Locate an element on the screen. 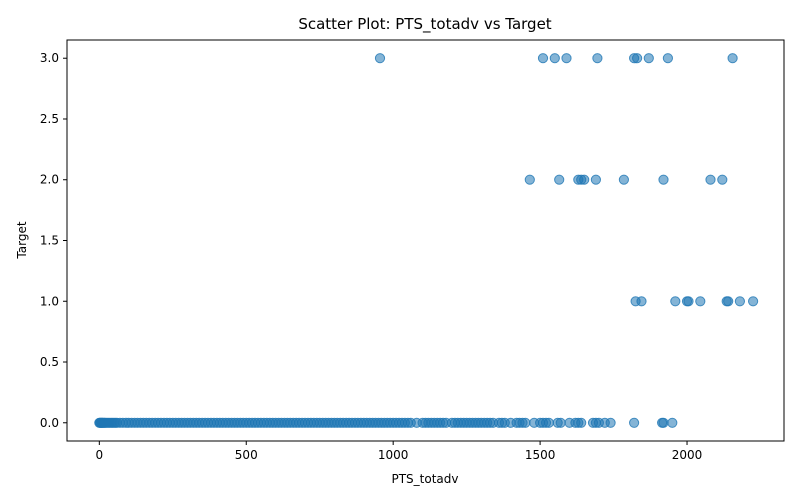 The width and height of the screenshot is (800, 500). y-axis-label: Target is located at coordinates (22, 240).